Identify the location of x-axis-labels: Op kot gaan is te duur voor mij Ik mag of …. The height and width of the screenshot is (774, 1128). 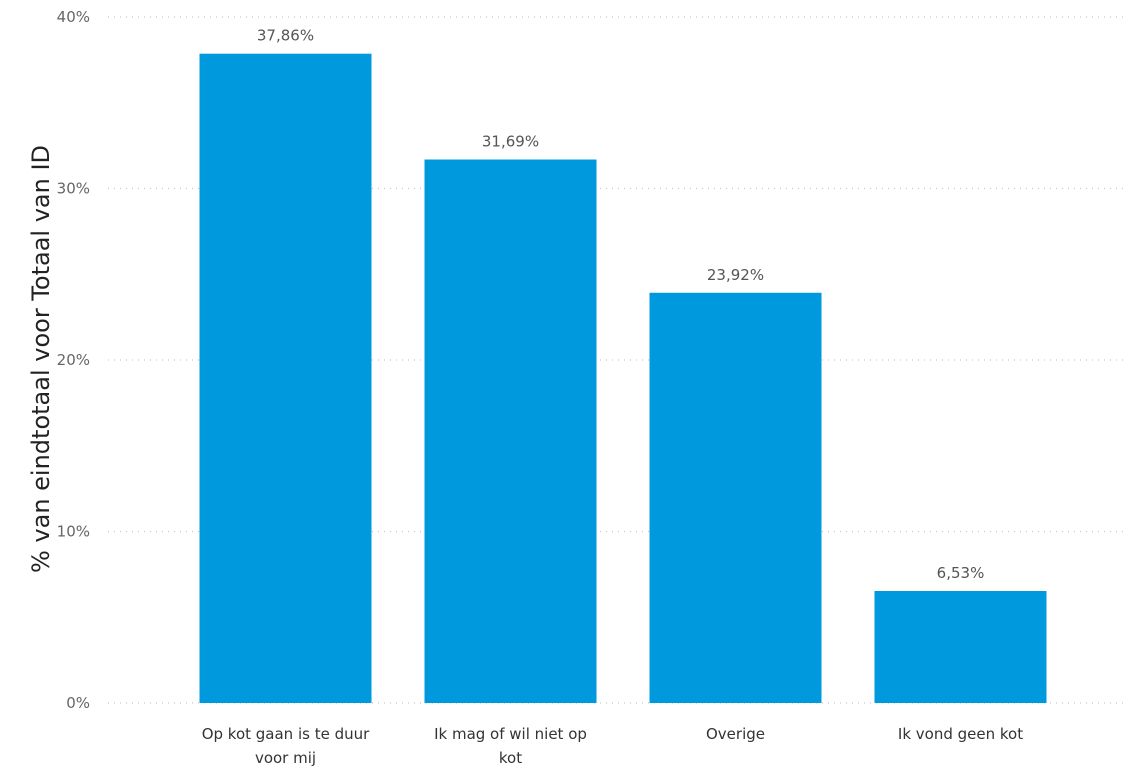
(613, 746).